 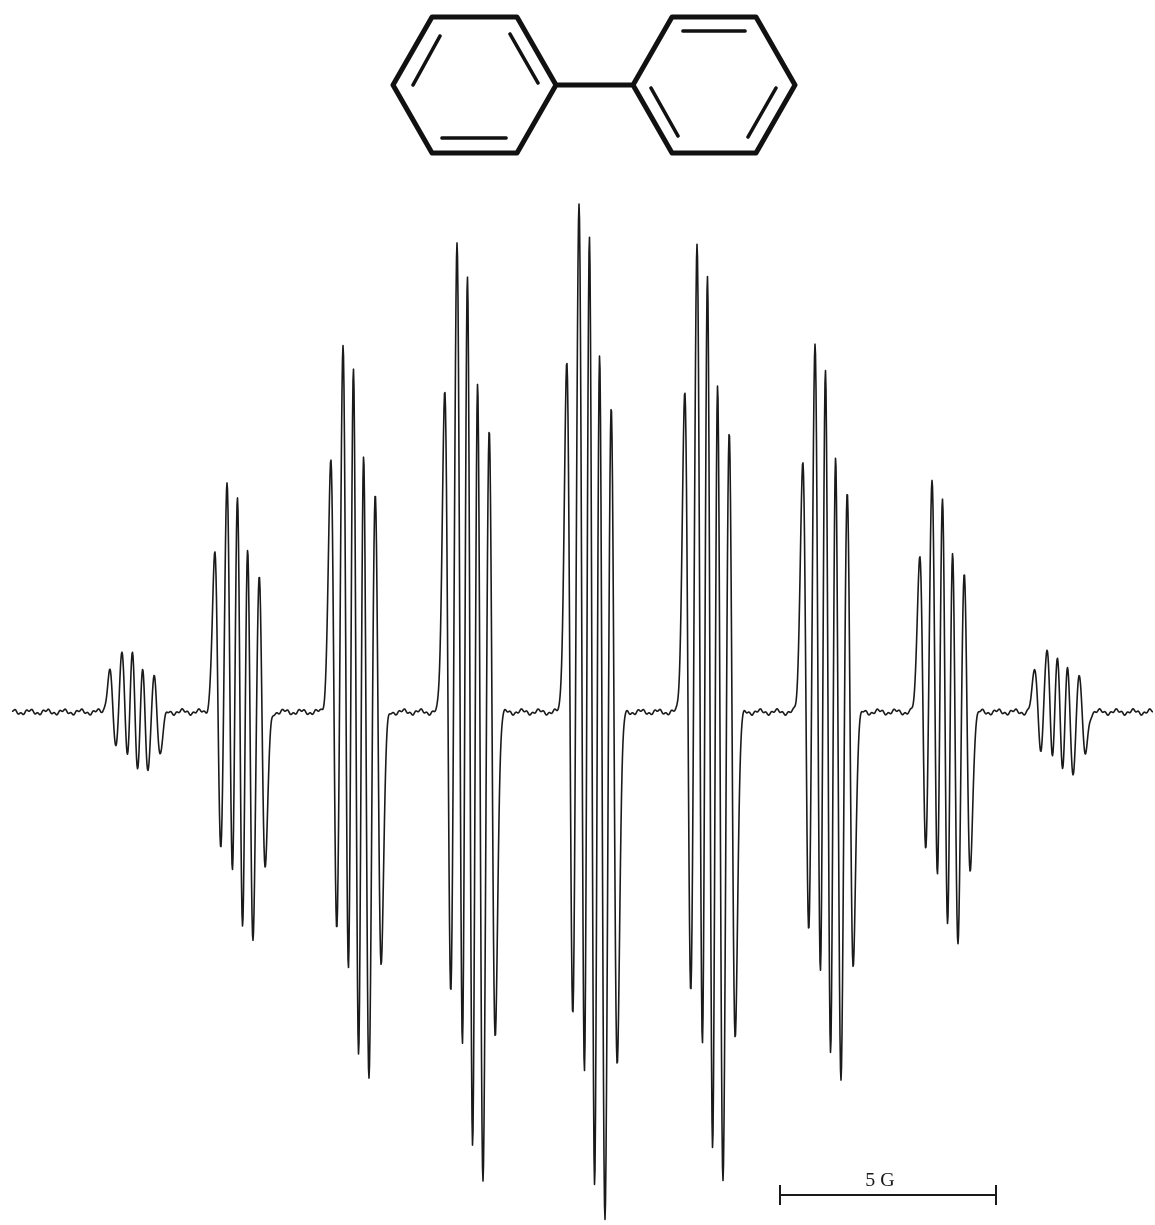 What do you see at coordinates (474, 85) in the screenshot?
I see `phenyl-ring-left` at bounding box center [474, 85].